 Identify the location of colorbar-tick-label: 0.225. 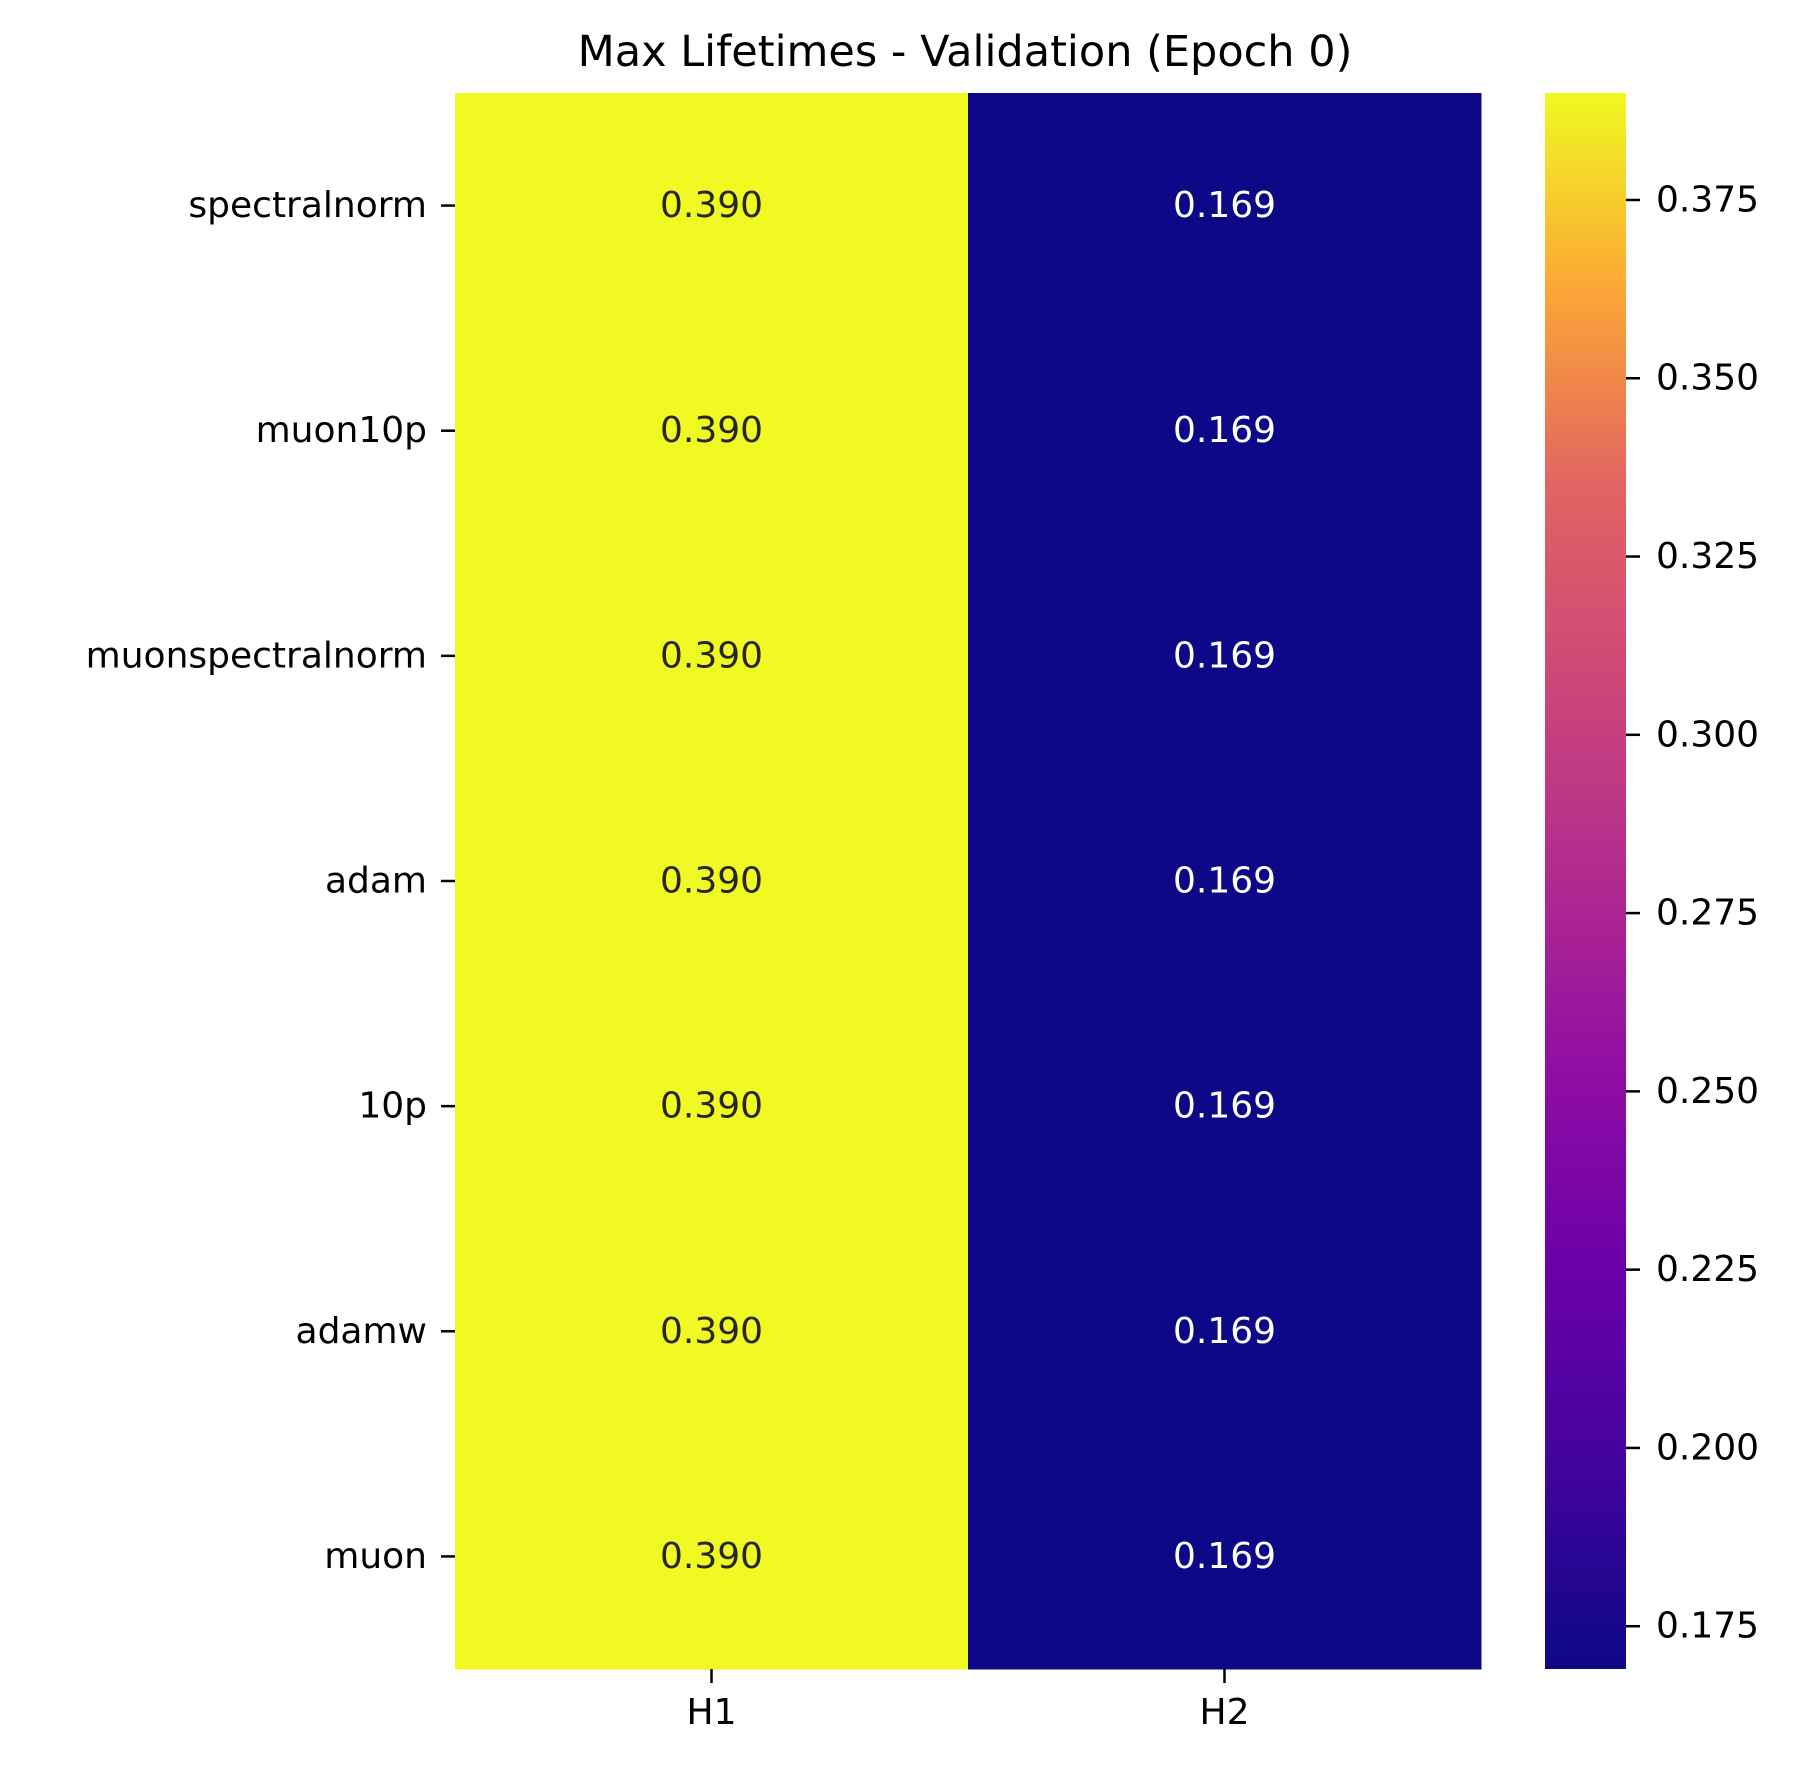
(1707, 1269).